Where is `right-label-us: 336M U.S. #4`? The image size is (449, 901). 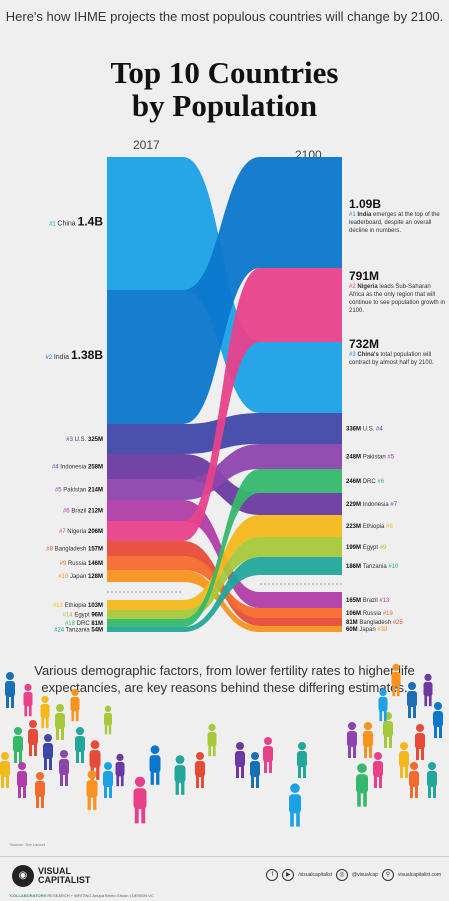
right-label-us: 336M U.S. #4 is located at coordinates (364, 430).